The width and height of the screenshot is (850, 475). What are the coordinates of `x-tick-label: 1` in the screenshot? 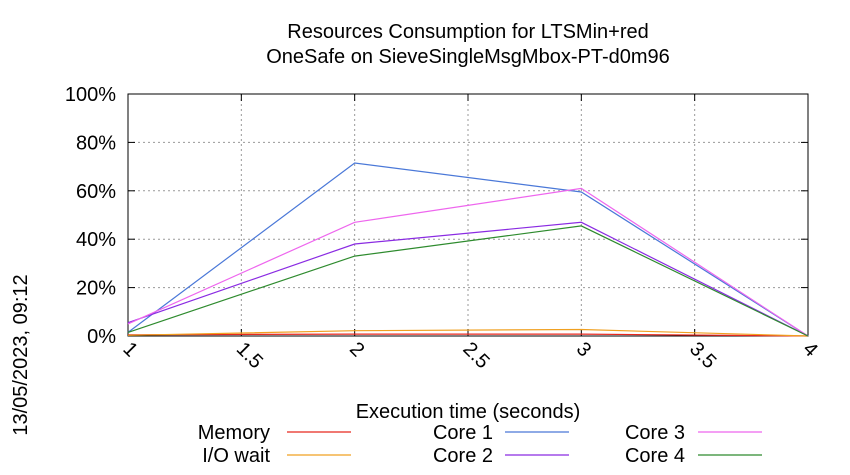 It's located at (129, 349).